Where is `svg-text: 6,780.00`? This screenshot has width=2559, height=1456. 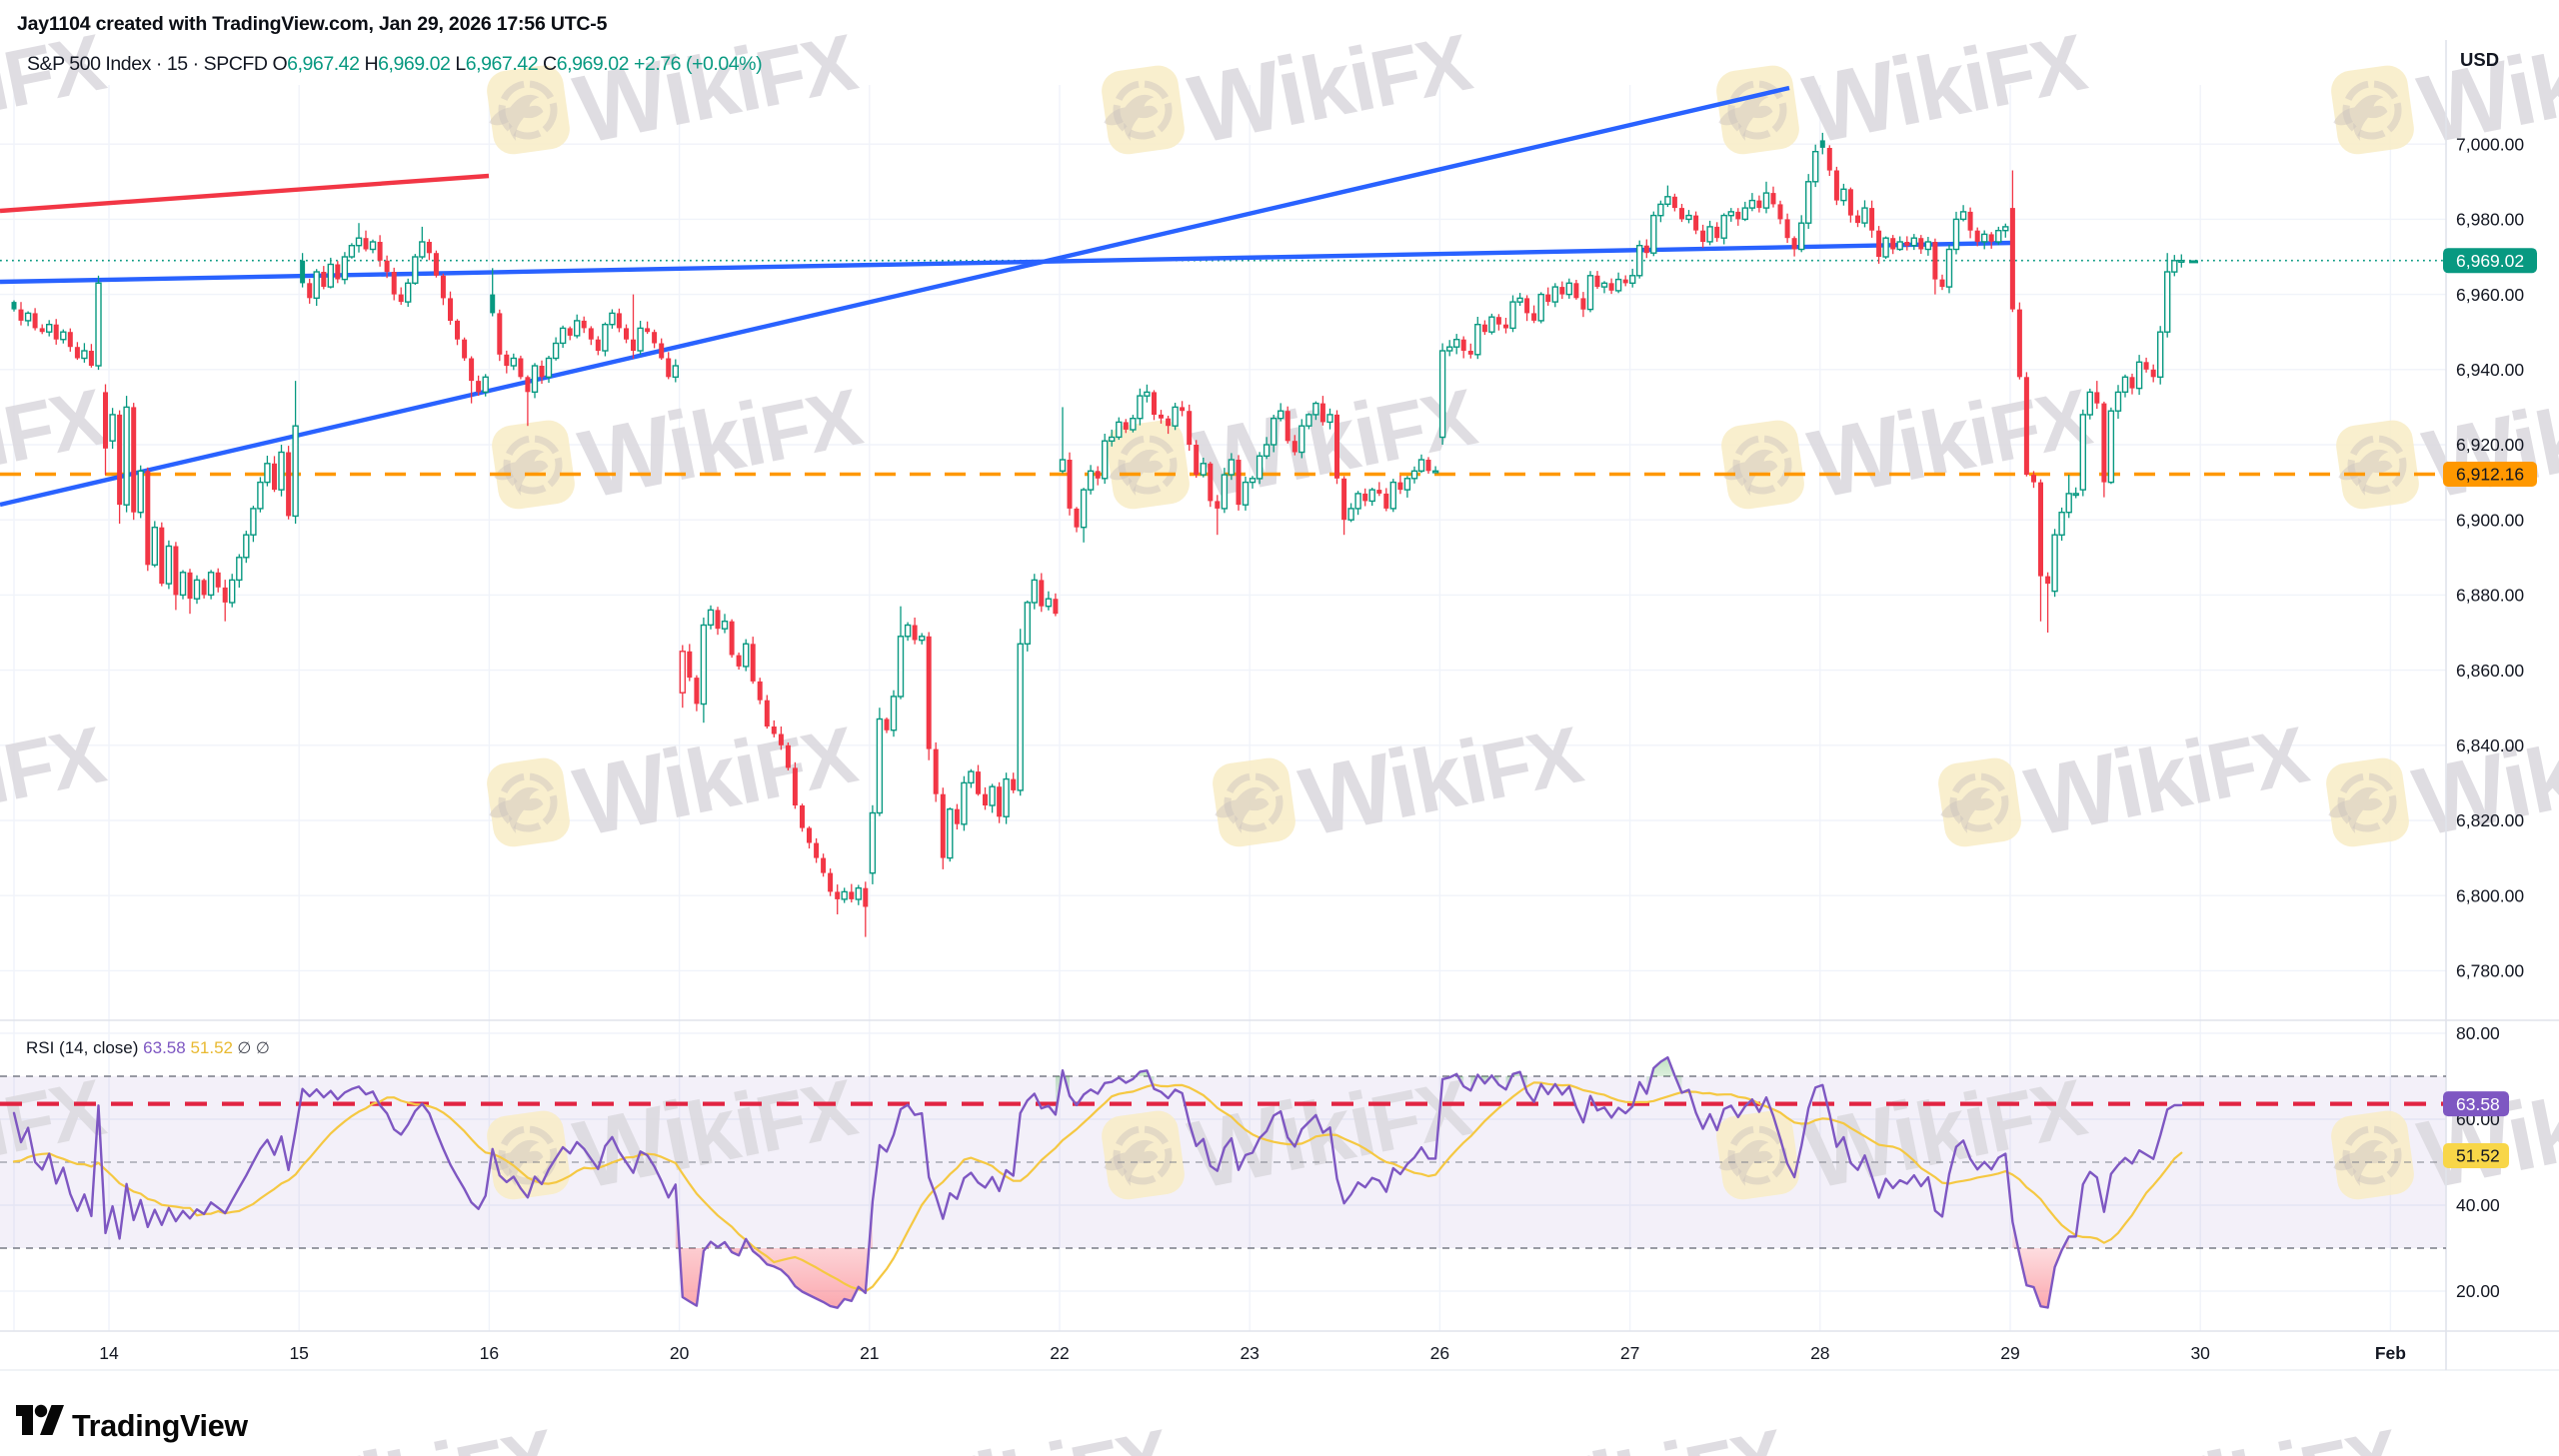
svg-text: 6,780.00 is located at coordinates (2490, 971).